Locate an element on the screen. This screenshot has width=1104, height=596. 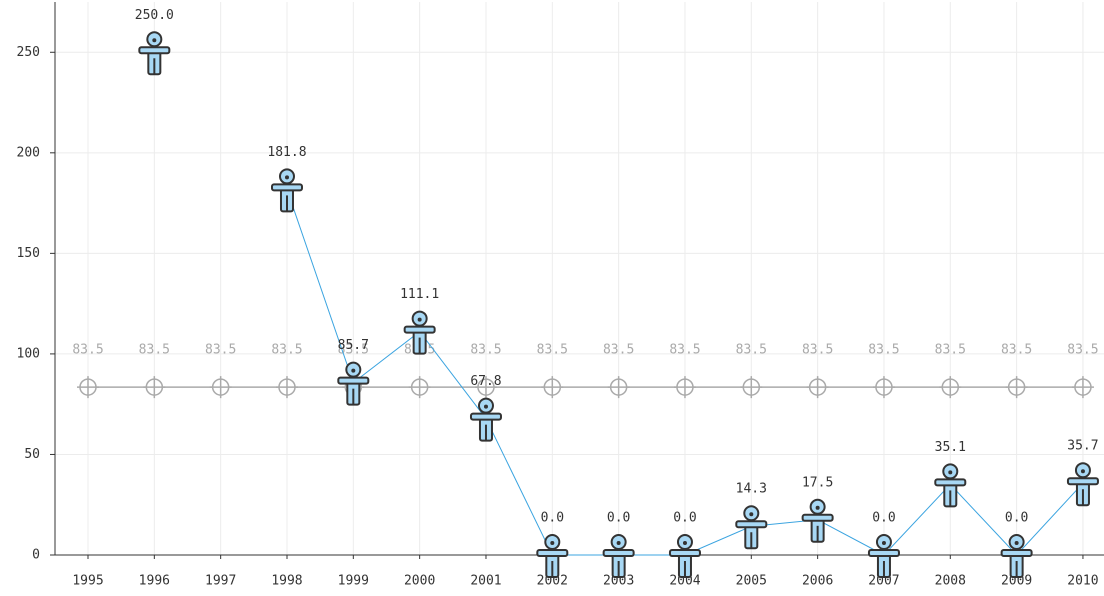
y-tick-label: 50 is located at coordinates (32, 454).